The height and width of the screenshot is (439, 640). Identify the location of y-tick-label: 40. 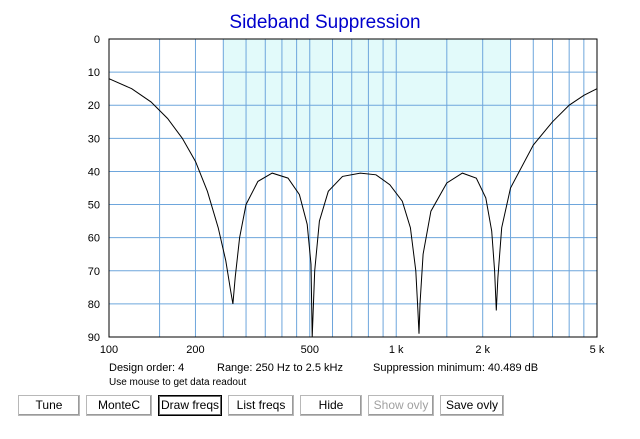
(94, 172).